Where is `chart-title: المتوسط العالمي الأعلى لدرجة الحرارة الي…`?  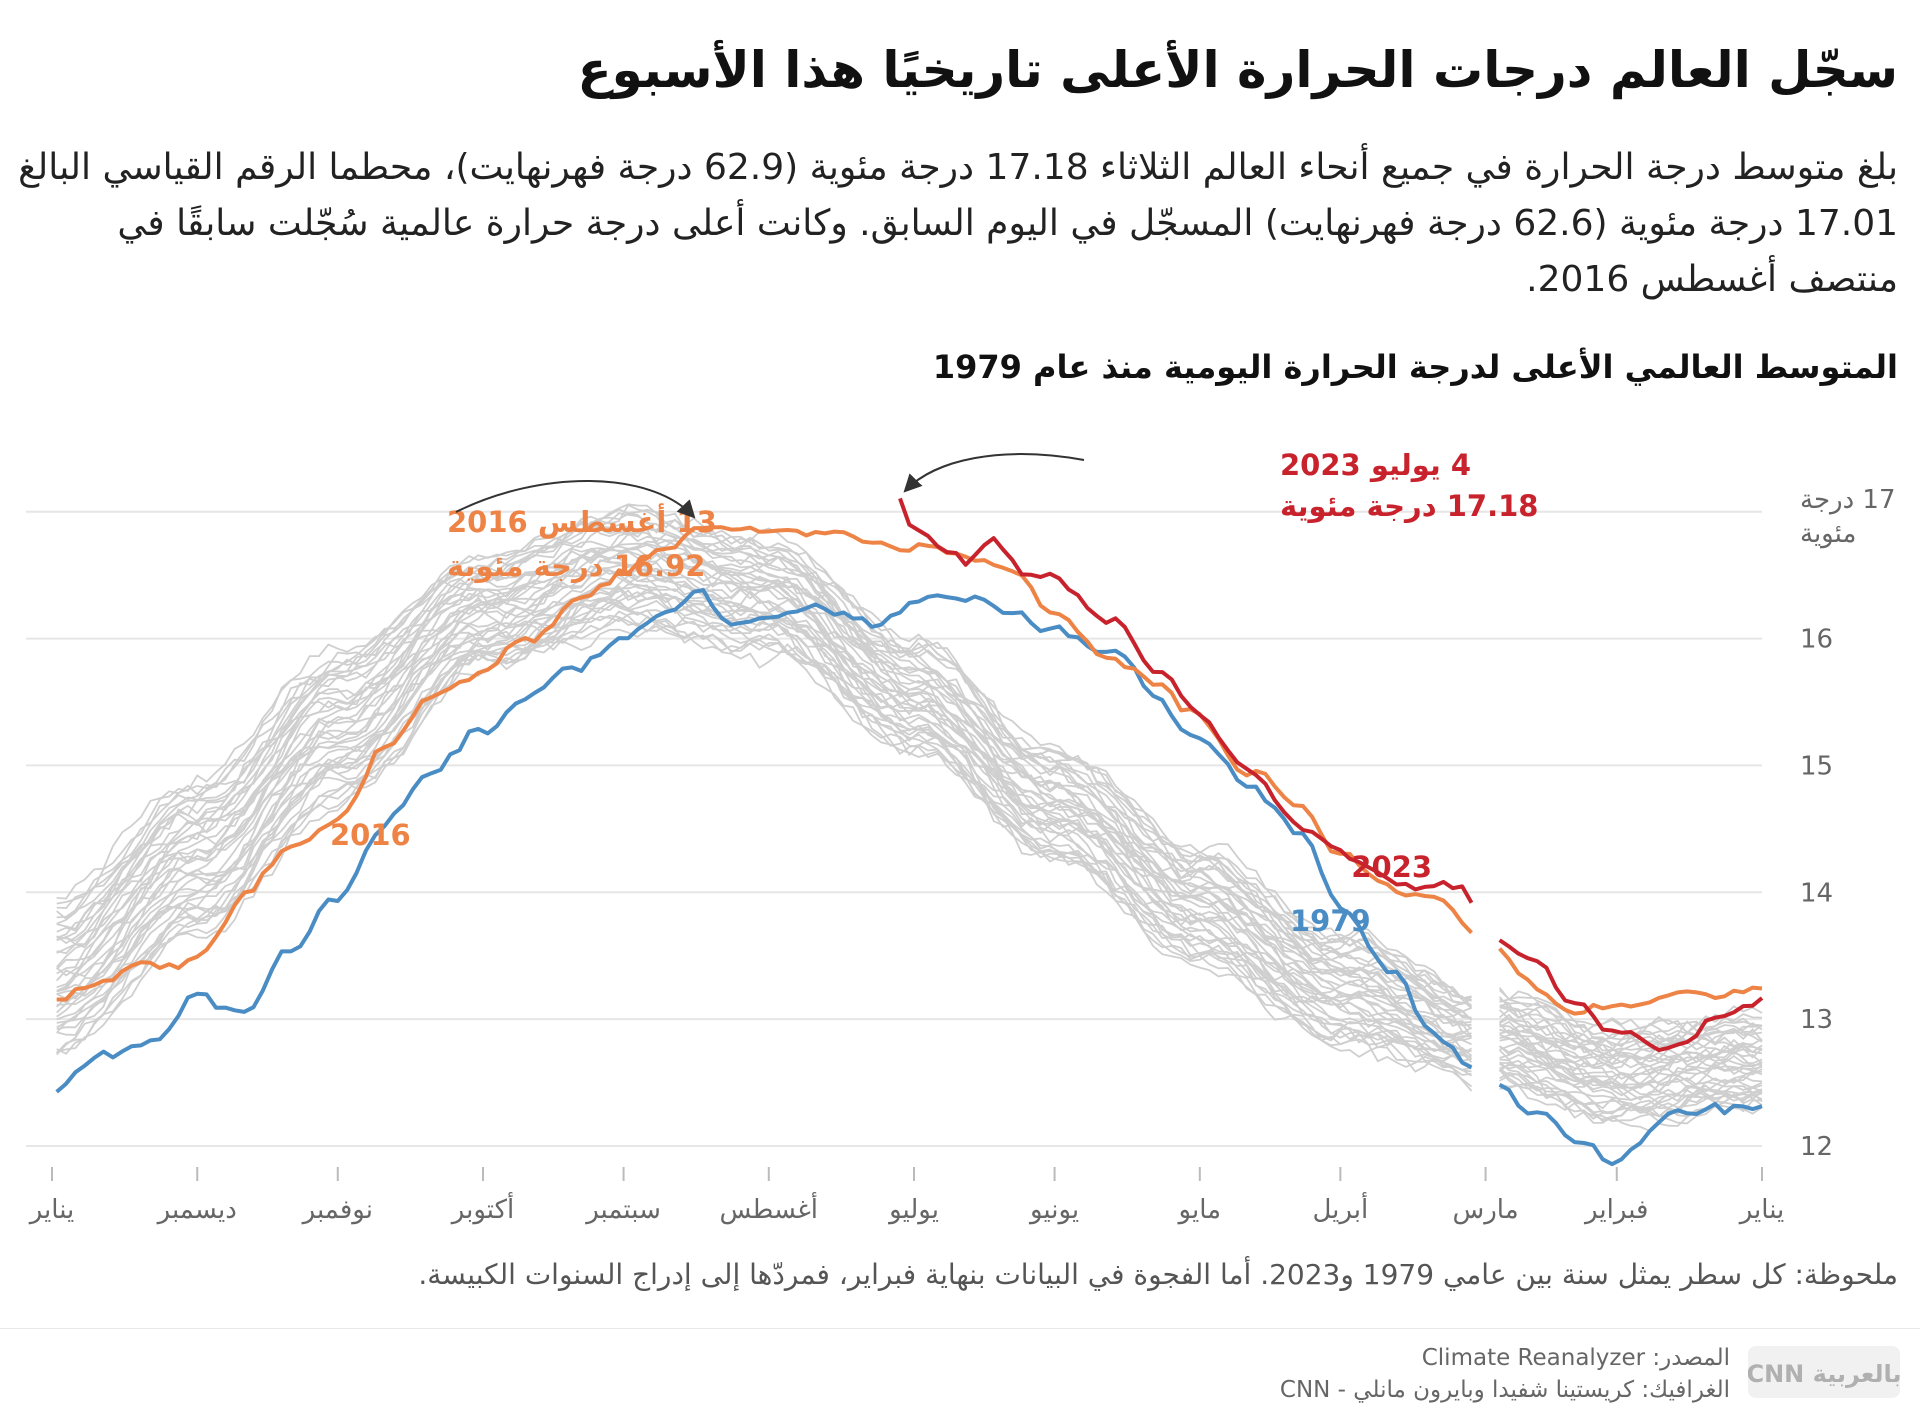
chart-title: المتوسط العالمي الأعلى لدرجة الحرارة الي… is located at coordinates (1415, 367).